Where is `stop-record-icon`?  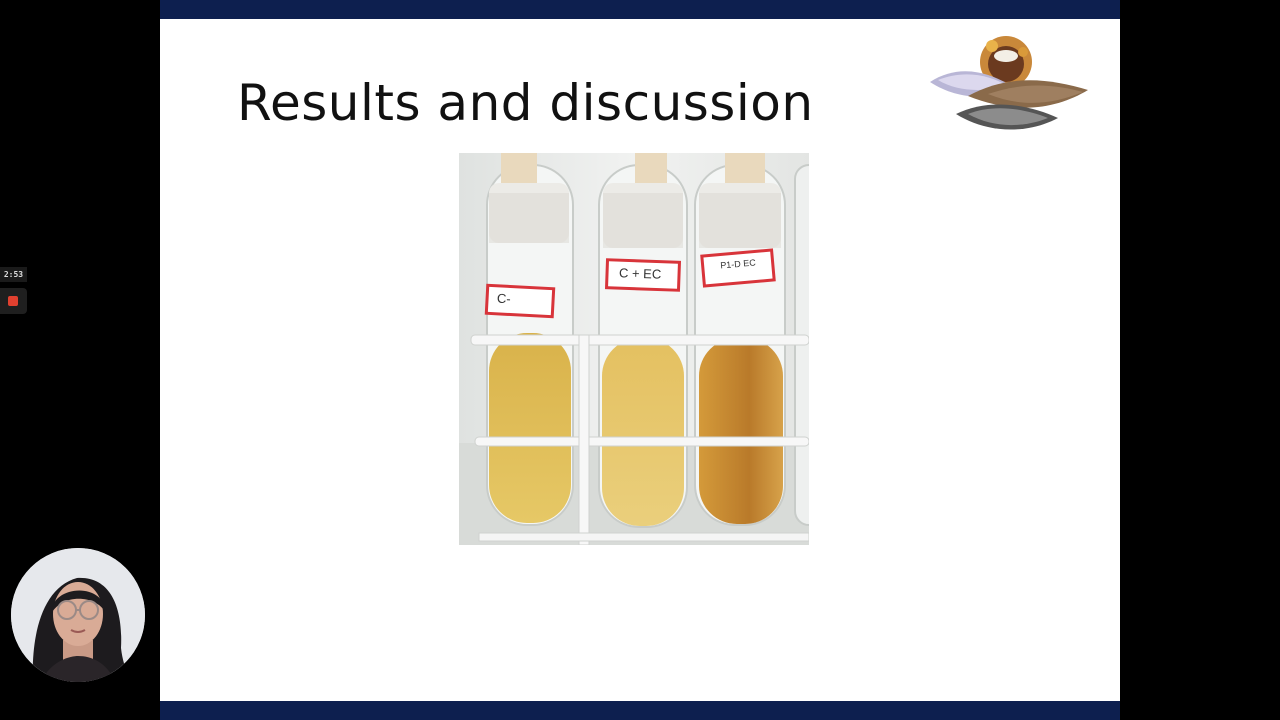
stop-record-icon is located at coordinates (13, 301).